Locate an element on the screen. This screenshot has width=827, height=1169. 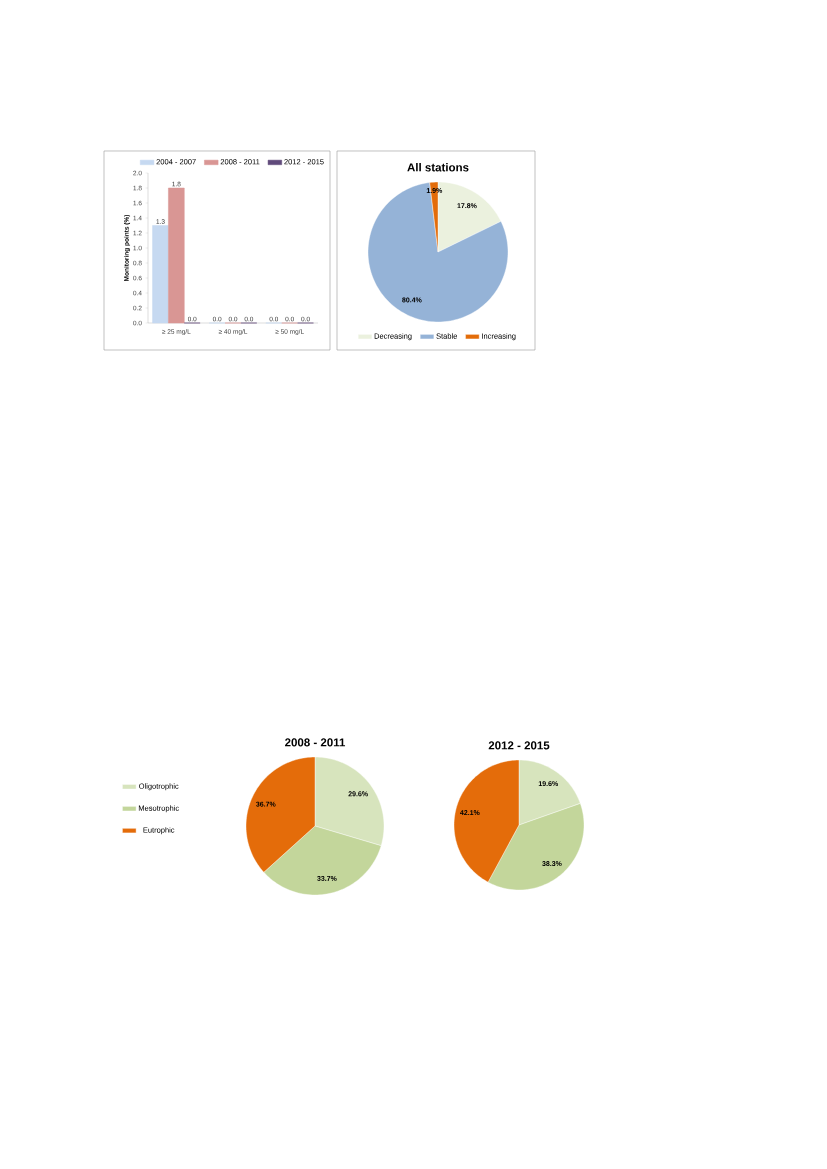
chart-title: 2008 - 2011 is located at coordinates (315, 742).